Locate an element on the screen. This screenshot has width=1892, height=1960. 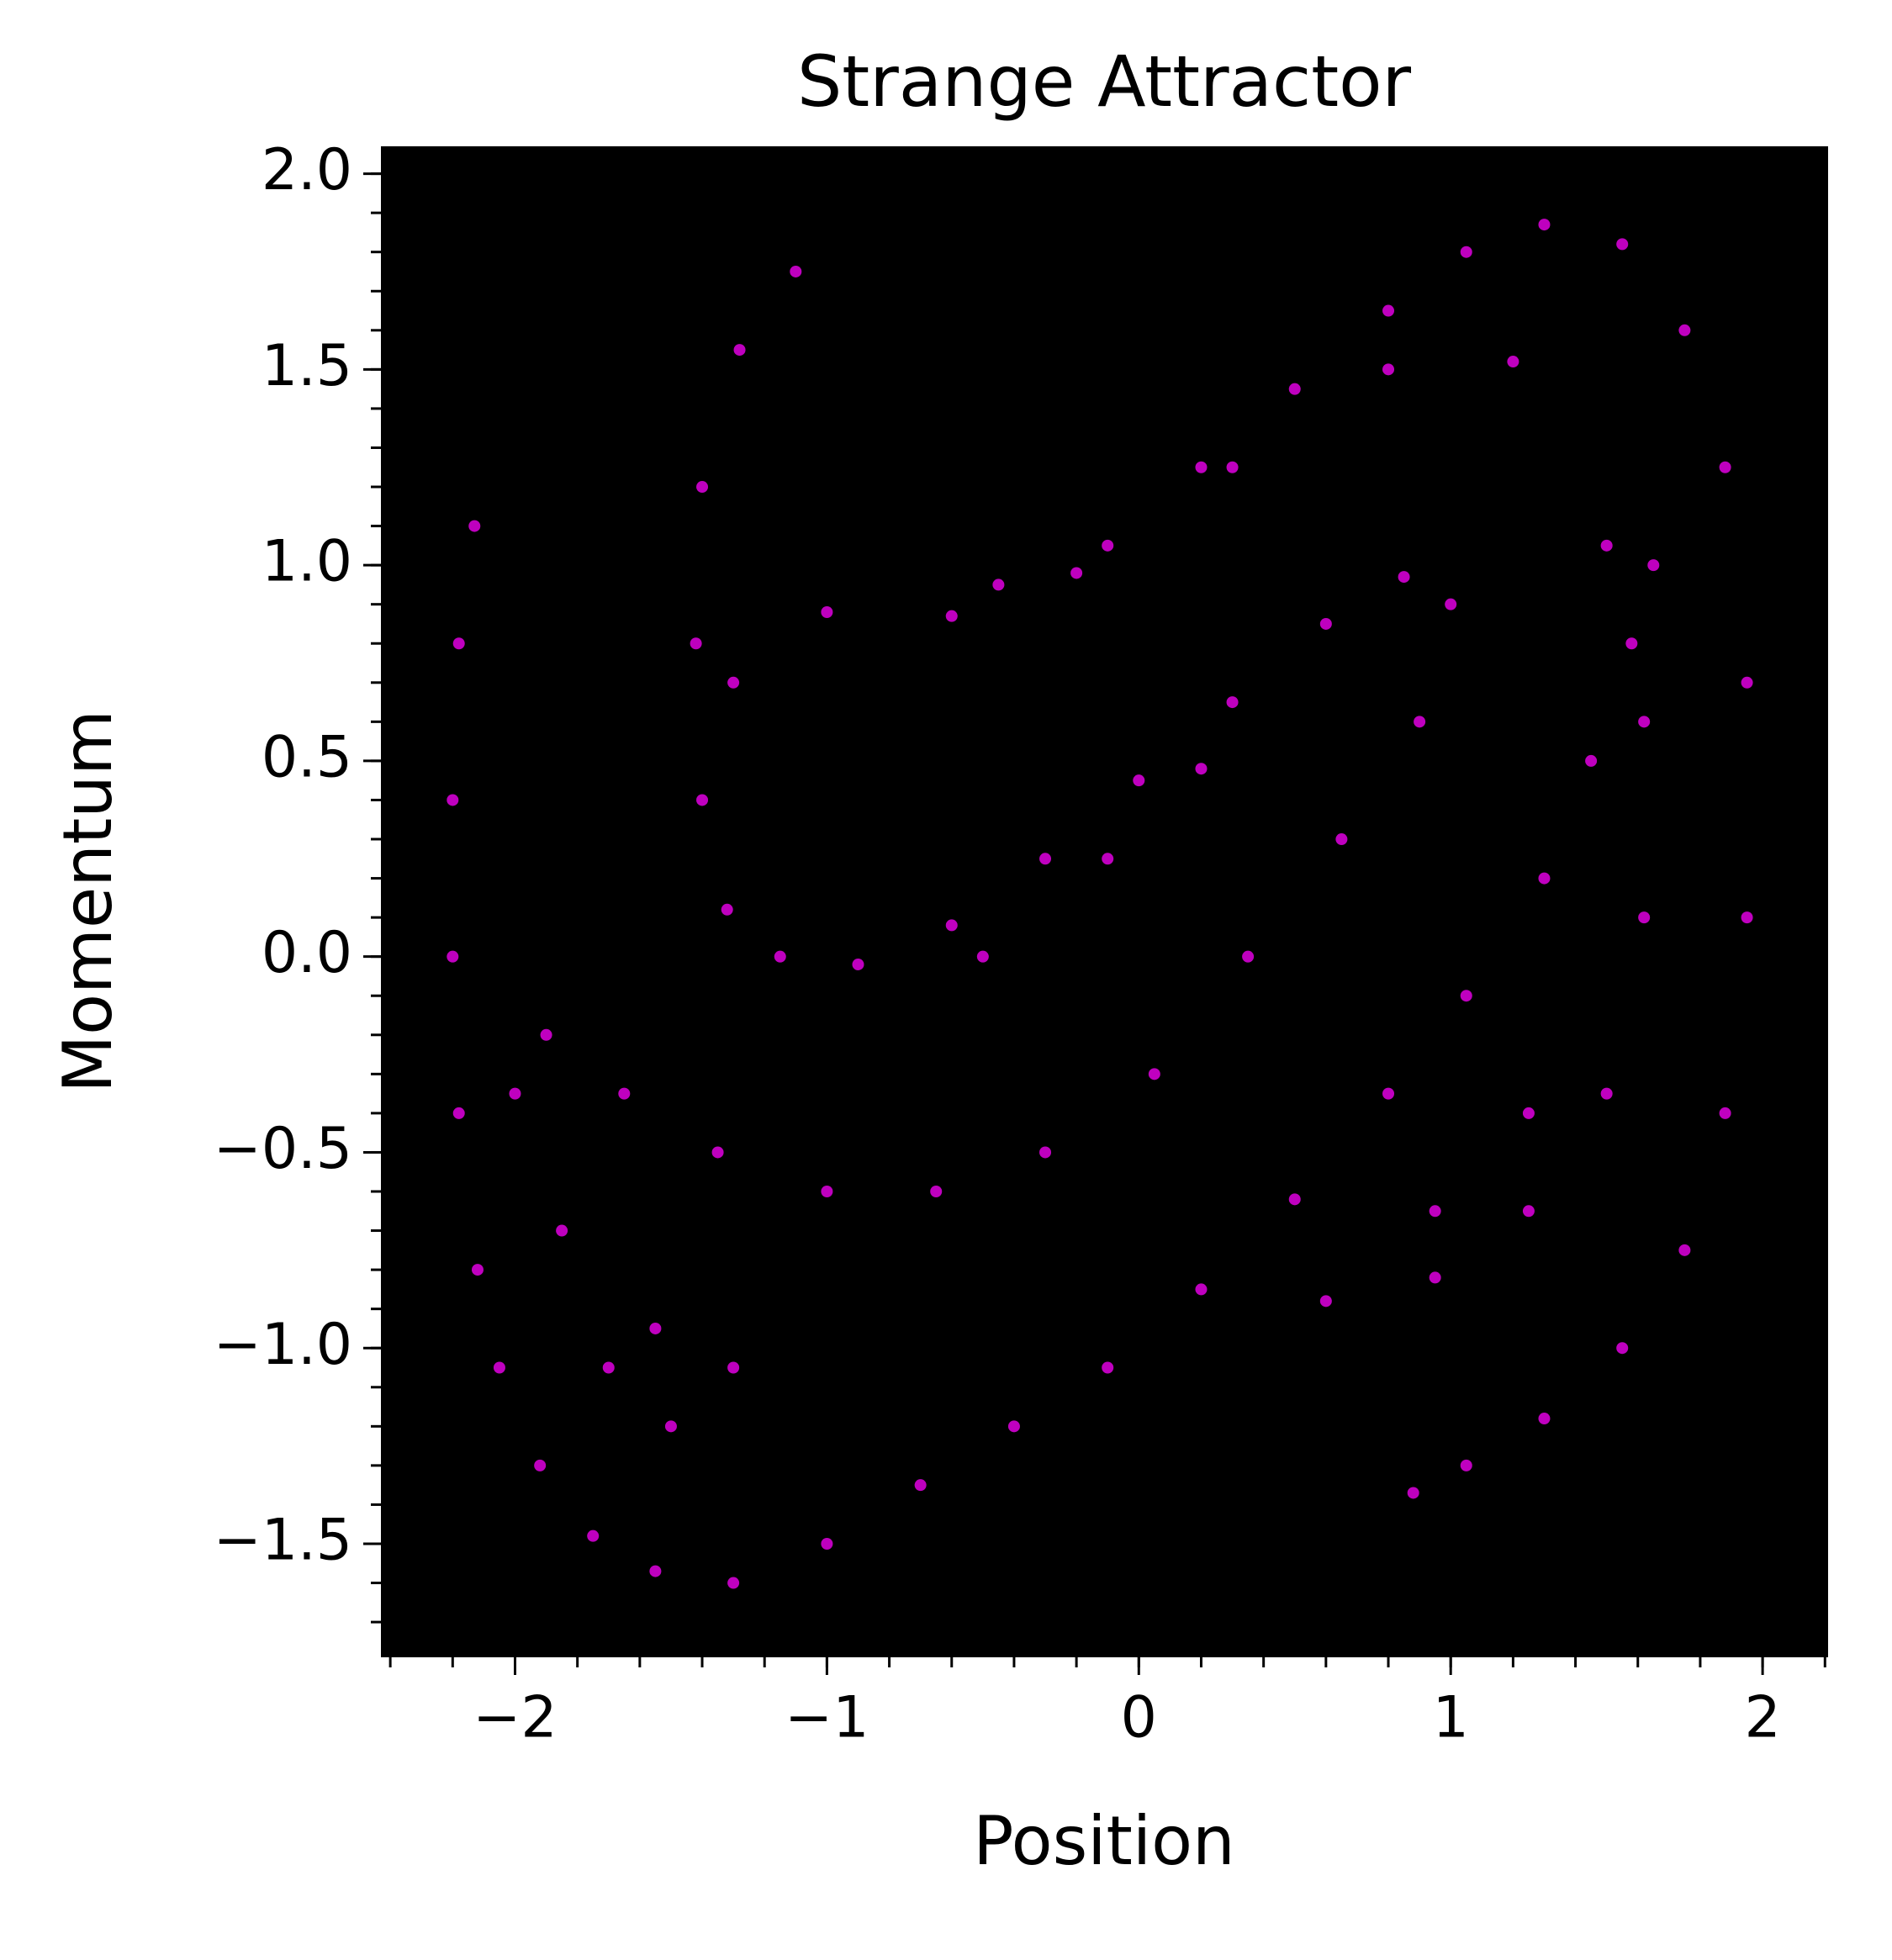
y-tick-label: 2.0 is located at coordinates (307, 170).